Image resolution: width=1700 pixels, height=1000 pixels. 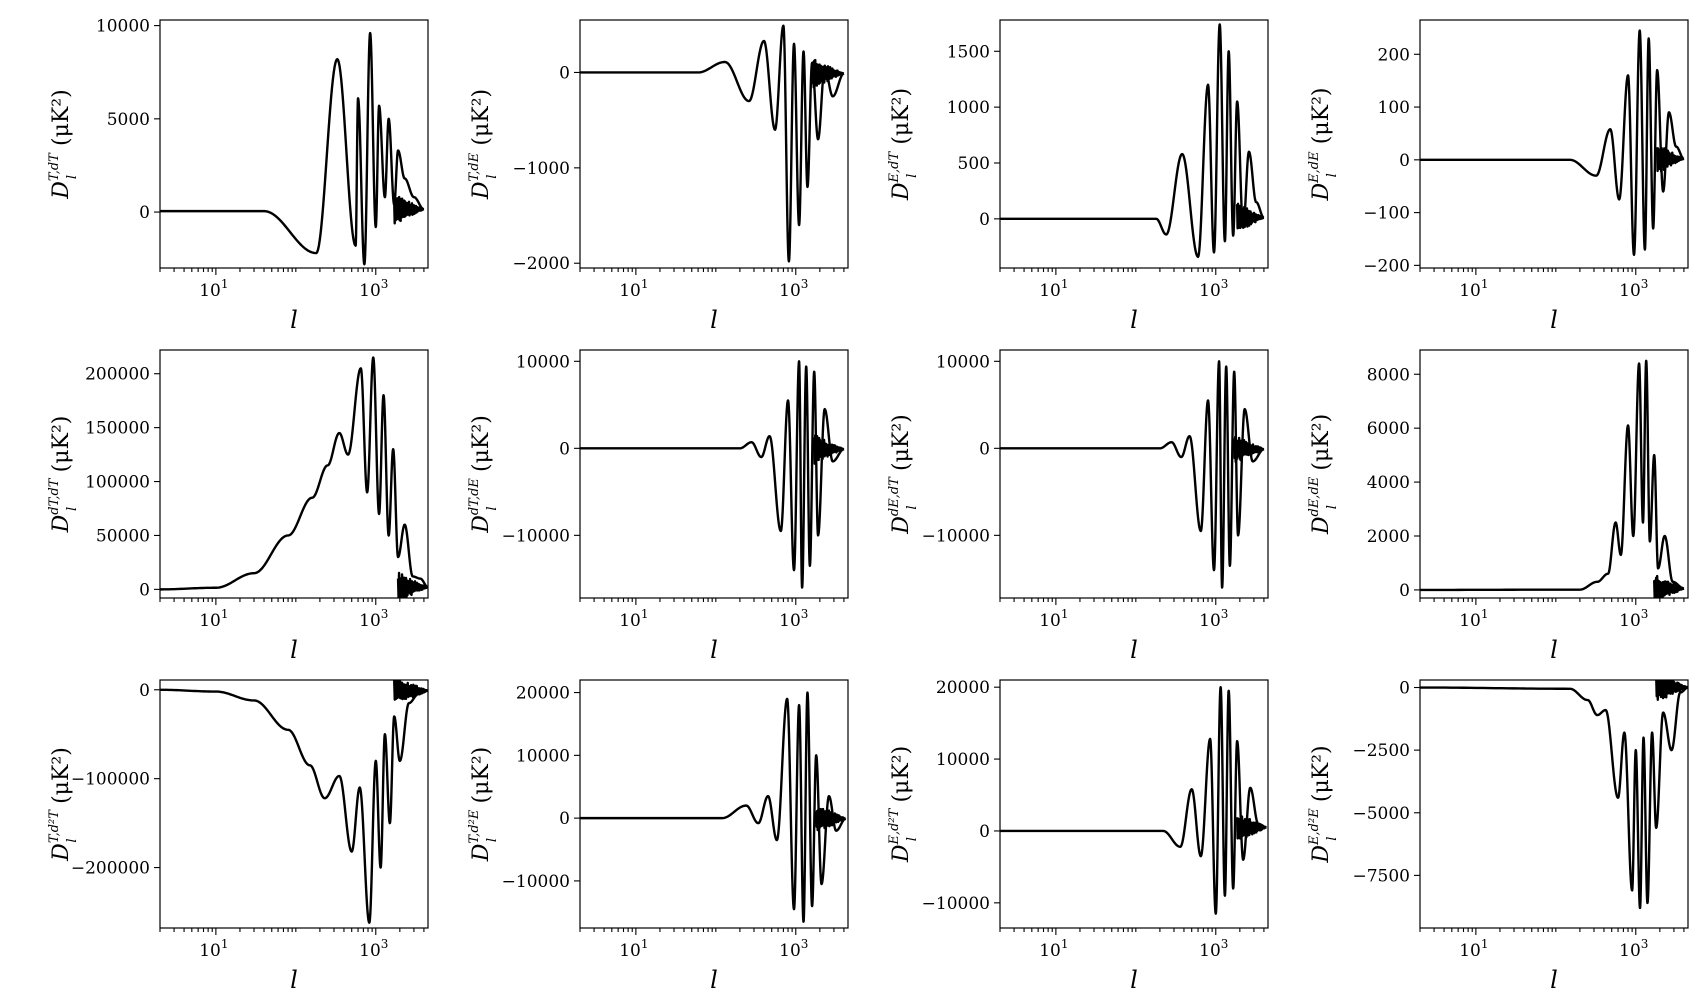 I want to click on y-tick-label: 4000, so click(x=1388, y=483).